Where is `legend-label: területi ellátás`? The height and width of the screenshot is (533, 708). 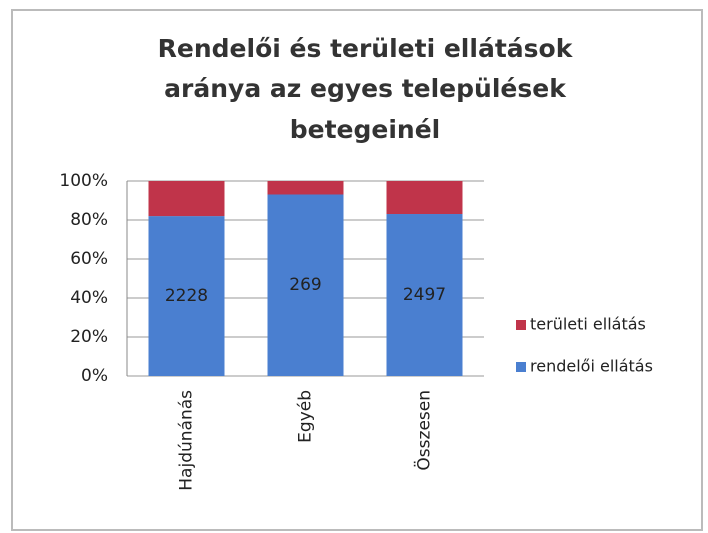 legend-label: területi ellátás is located at coordinates (588, 324).